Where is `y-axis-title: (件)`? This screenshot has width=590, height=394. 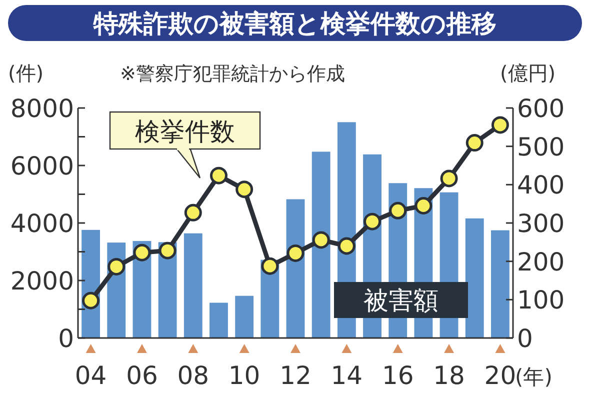
y-axis-title: (件) is located at coordinates (26, 73).